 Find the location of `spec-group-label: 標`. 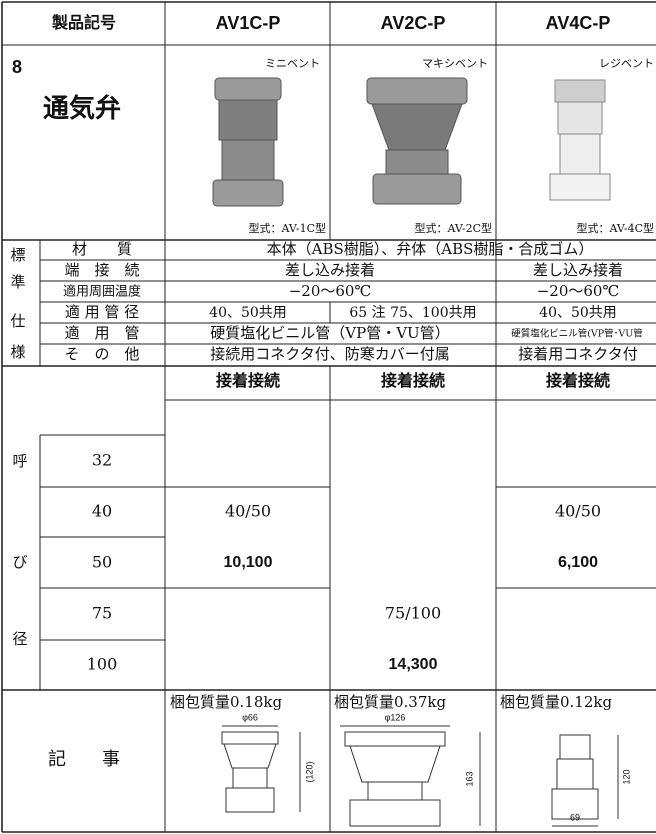

spec-group-label: 標 is located at coordinates (17, 255).